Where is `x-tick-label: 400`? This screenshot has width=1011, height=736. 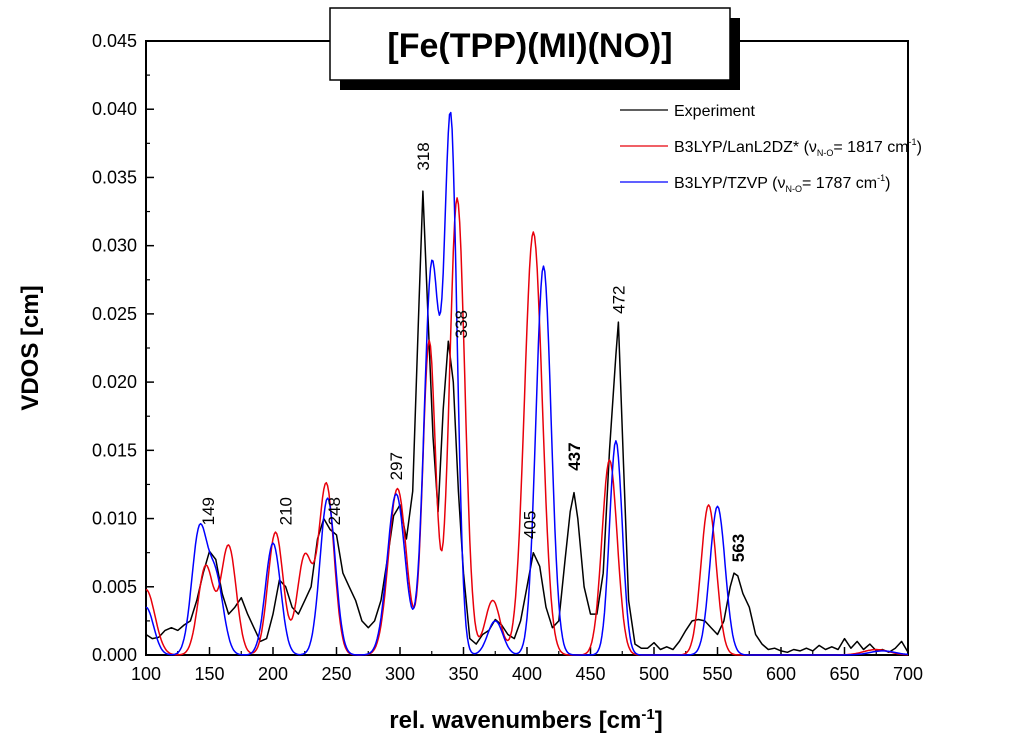 x-tick-label: 400 is located at coordinates (527, 674).